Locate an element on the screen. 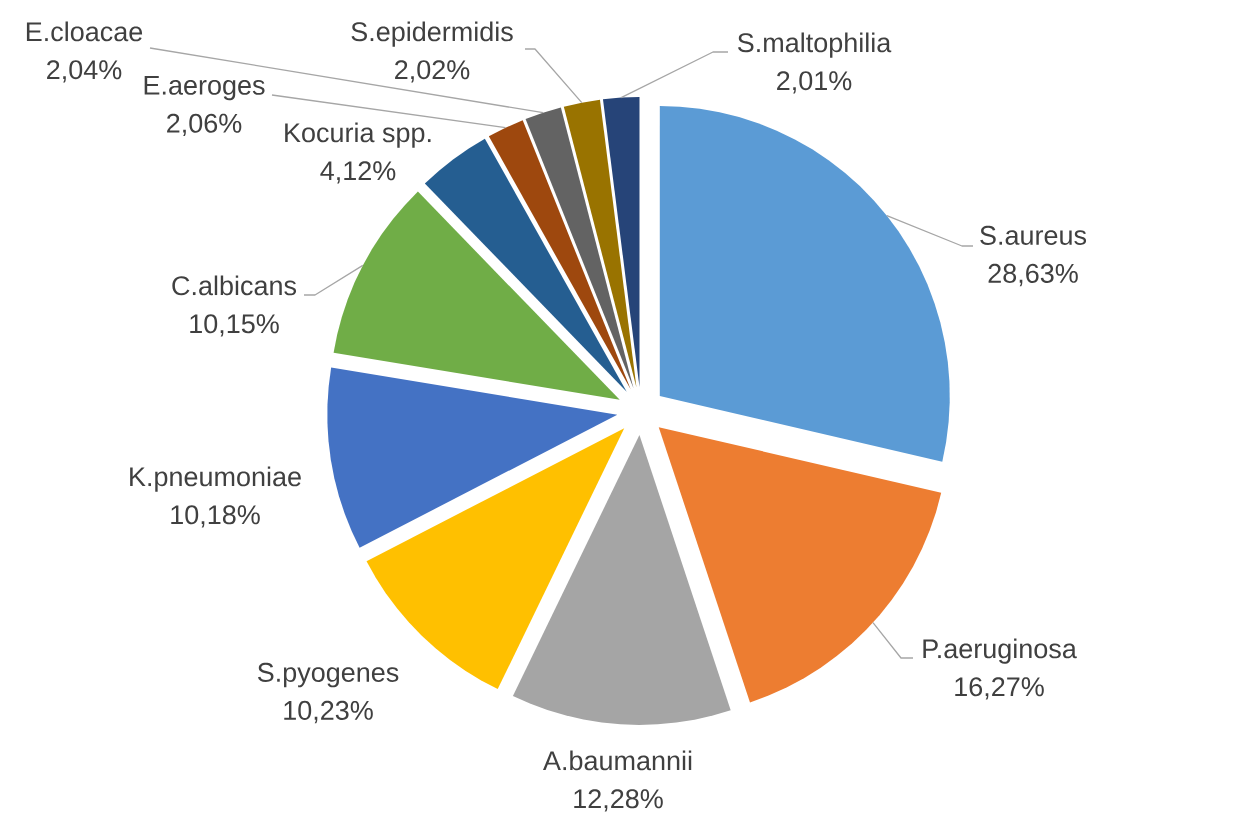 Image resolution: width=1259 pixels, height=823 pixels. slice-label: K.pneumoniae is located at coordinates (215, 479).